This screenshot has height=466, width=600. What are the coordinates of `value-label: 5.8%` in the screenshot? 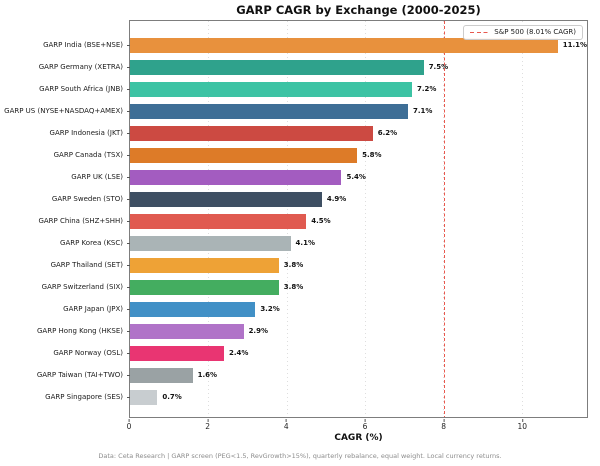 It's located at (372, 154).